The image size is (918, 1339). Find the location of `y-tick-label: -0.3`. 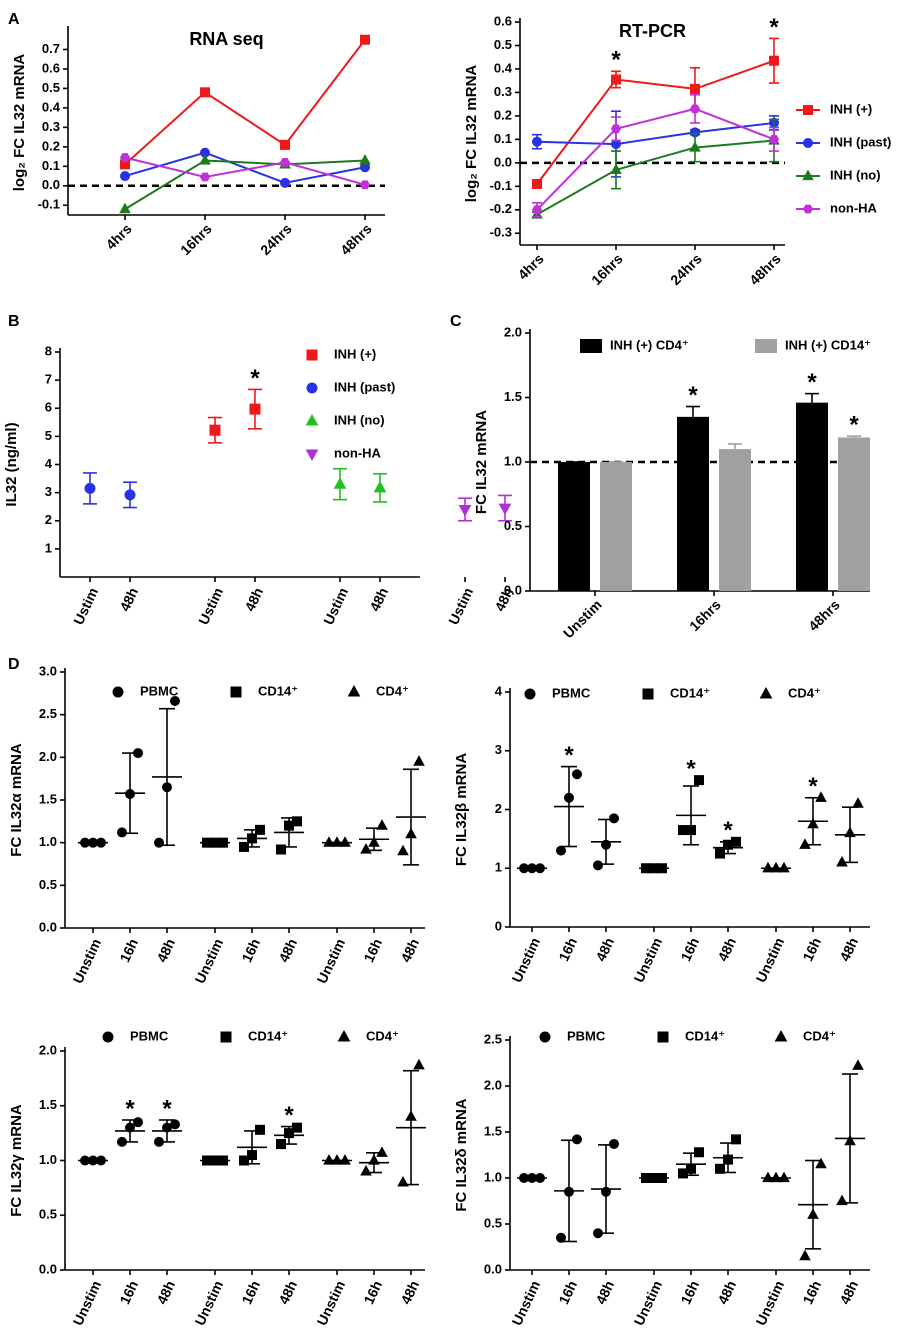

y-tick-label: -0.3 is located at coordinates (501, 232).